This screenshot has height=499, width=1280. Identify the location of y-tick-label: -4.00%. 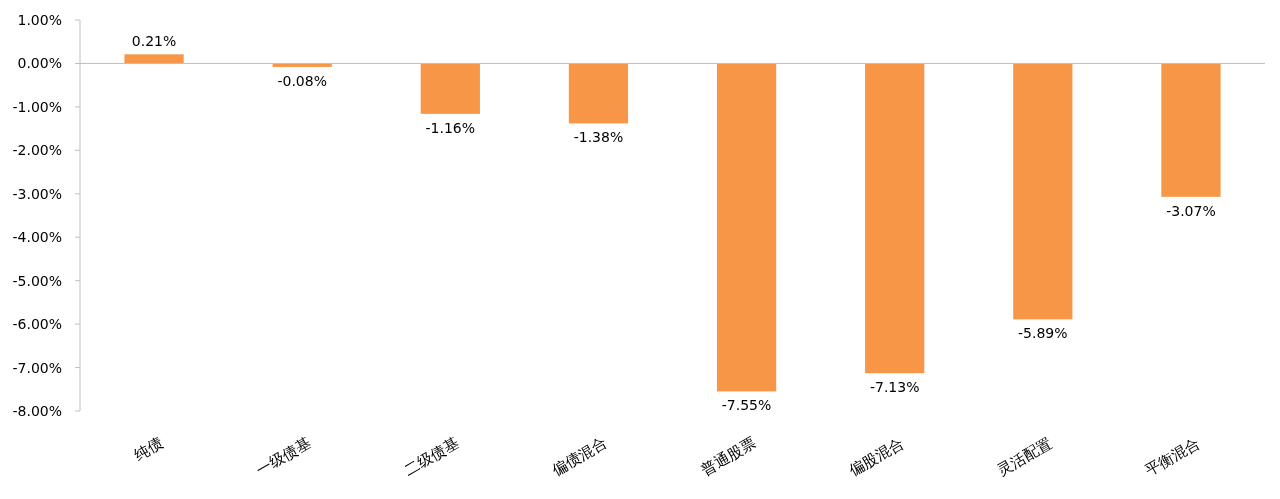
(37, 237).